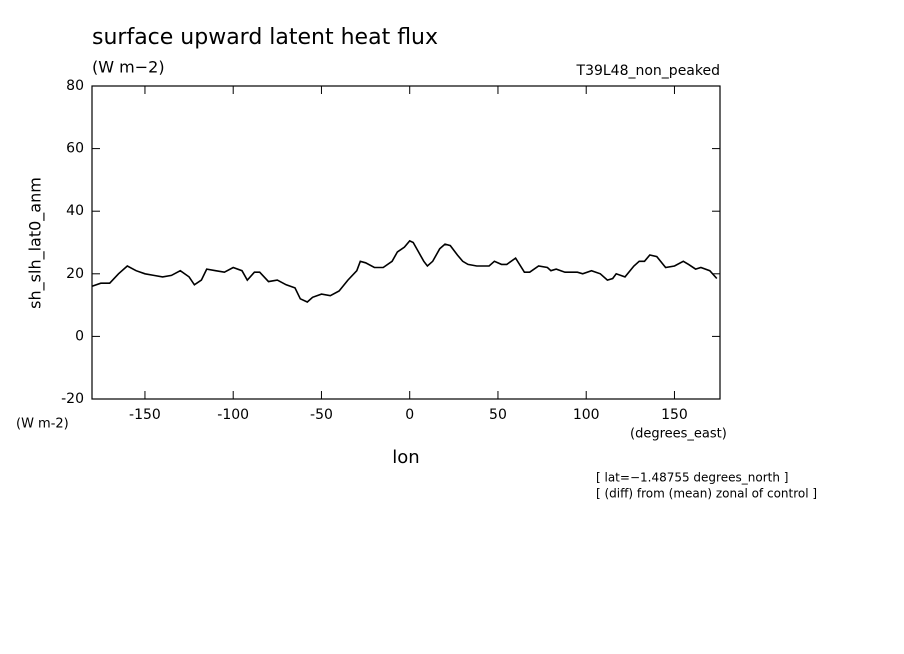 The height and width of the screenshot is (654, 904). What do you see at coordinates (75, 149) in the screenshot?
I see `y-tick-label: 60` at bounding box center [75, 149].